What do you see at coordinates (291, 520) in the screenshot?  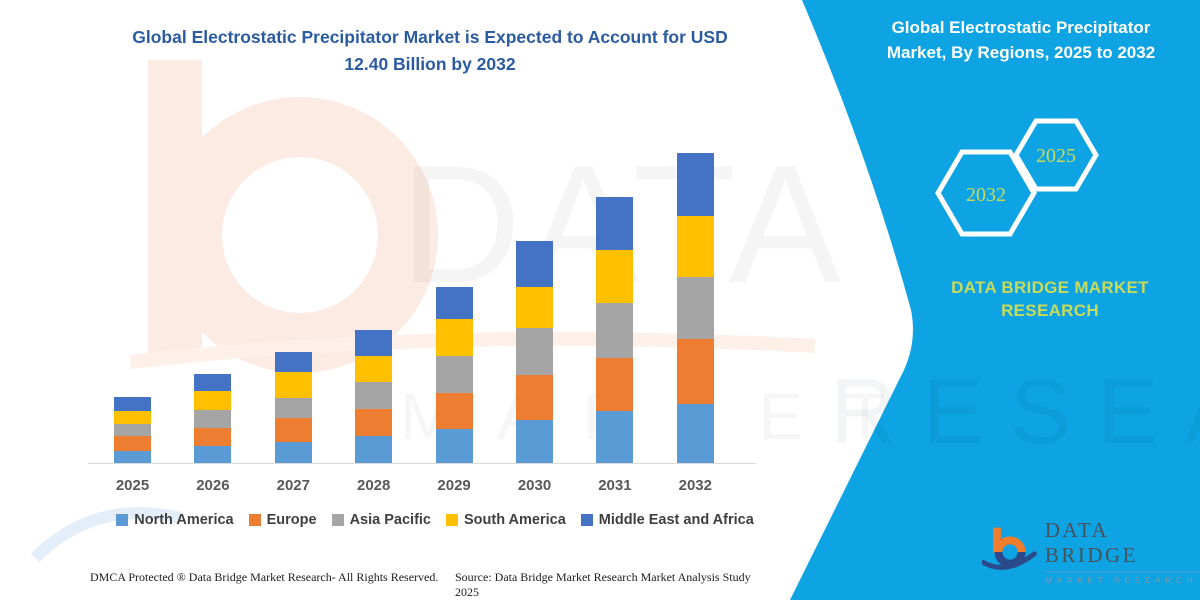 I see `legend-label: Europe` at bounding box center [291, 520].